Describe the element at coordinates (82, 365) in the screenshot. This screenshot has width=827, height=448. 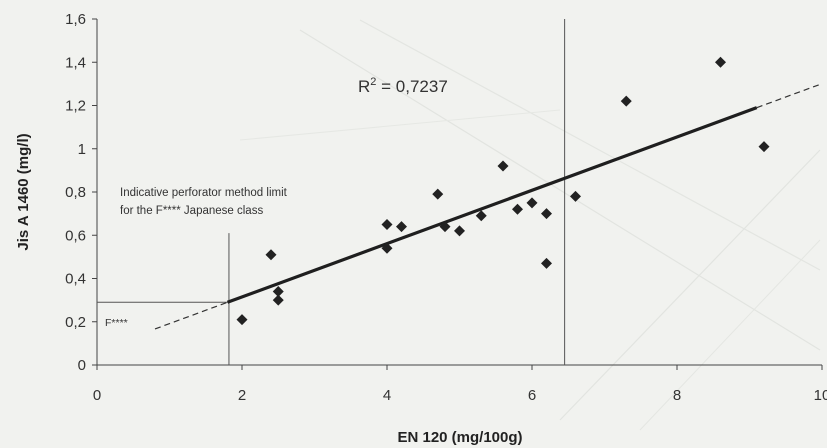
I see `y-tick-label: 0` at that location.